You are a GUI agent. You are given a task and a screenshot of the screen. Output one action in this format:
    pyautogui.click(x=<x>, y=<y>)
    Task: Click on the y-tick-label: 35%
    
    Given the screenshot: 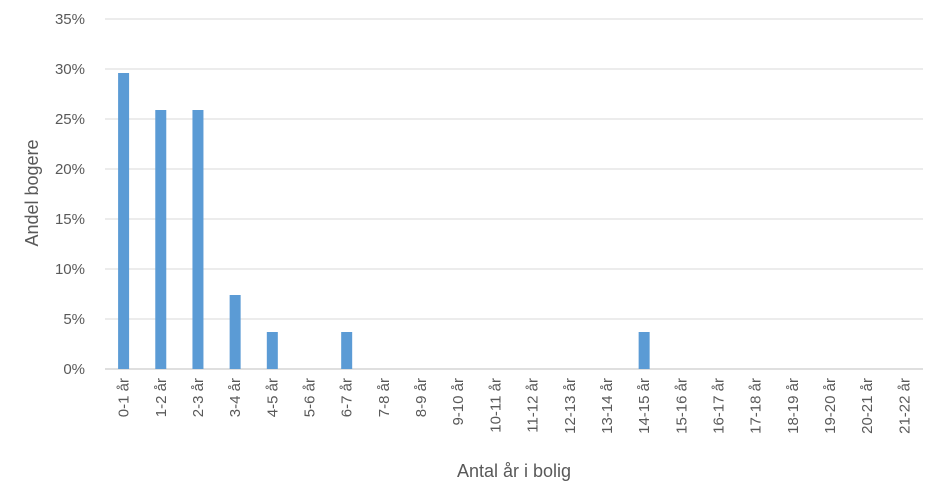 What is the action you would take?
    pyautogui.click(x=70, y=19)
    